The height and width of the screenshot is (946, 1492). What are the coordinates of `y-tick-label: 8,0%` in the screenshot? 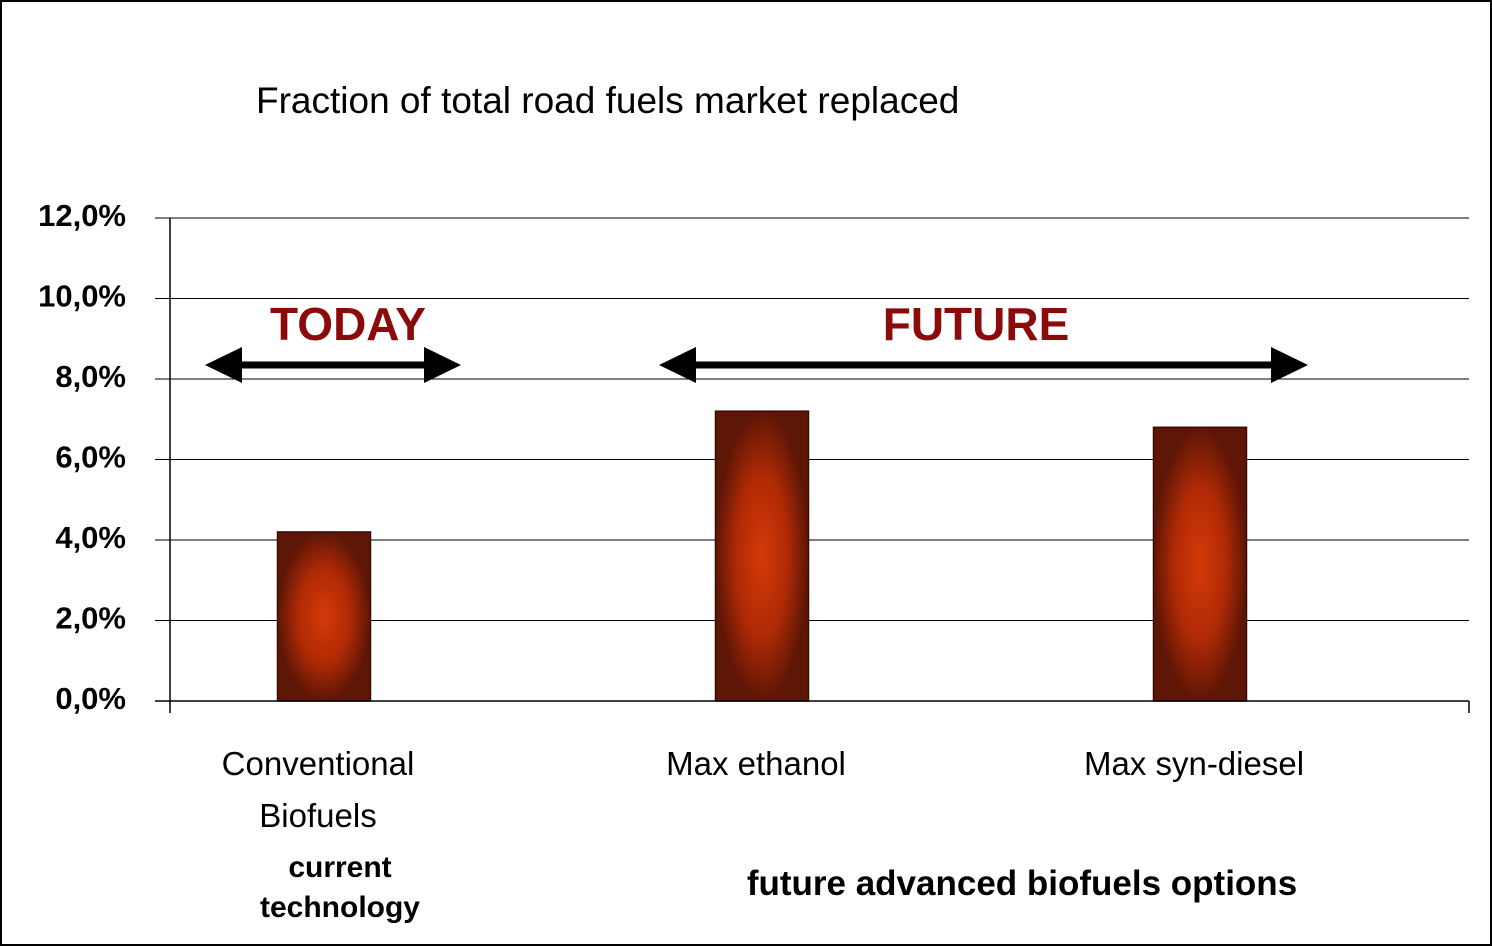 It's located at (90, 376).